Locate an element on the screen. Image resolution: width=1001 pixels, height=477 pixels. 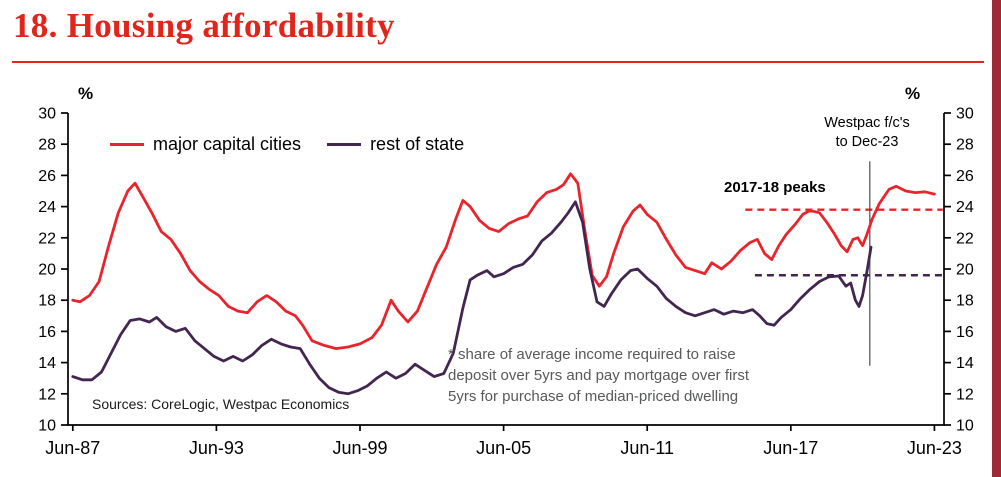
y-tick-label-left: 22 is located at coordinates (47, 238).